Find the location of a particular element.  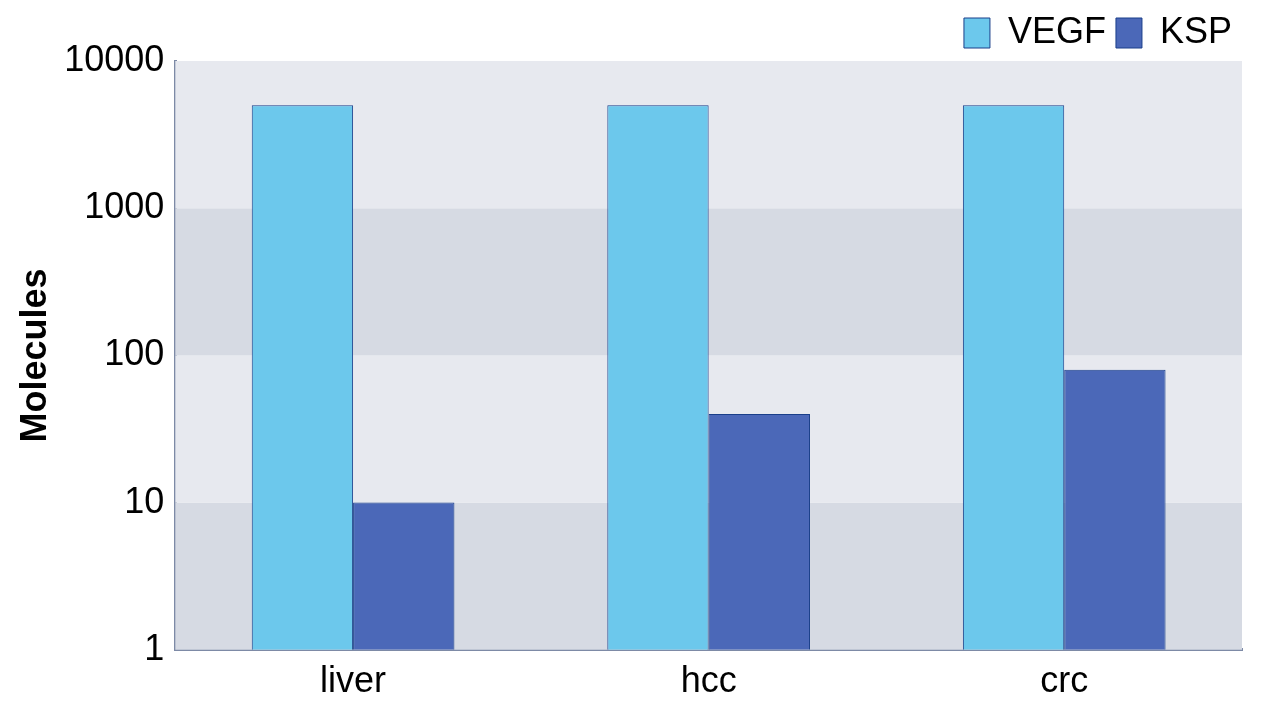

y-tick-label: 10 is located at coordinates (144, 500).